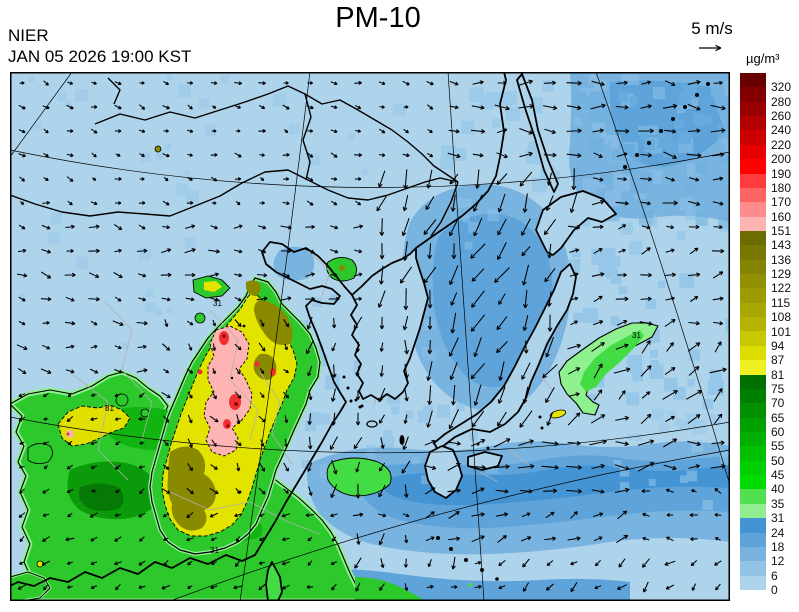 The image size is (799, 612). What do you see at coordinates (378, 18) in the screenshot?
I see `page-title: PM-10` at bounding box center [378, 18].